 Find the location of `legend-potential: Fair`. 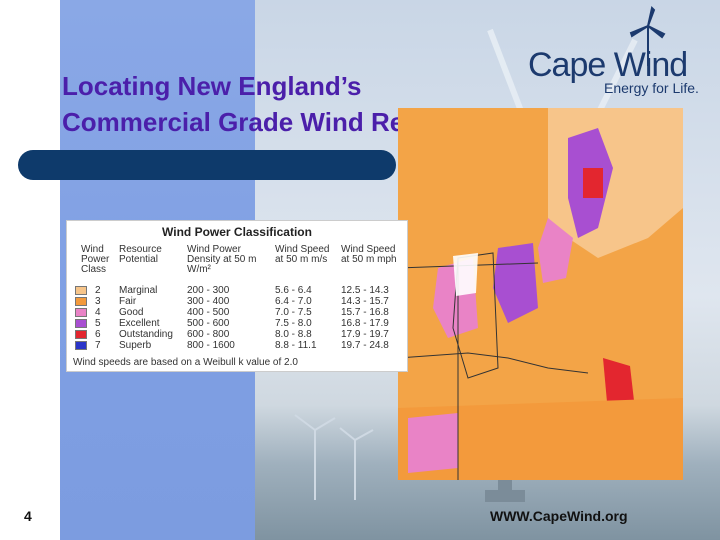

legend-potential: Fair is located at coordinates (128, 301).